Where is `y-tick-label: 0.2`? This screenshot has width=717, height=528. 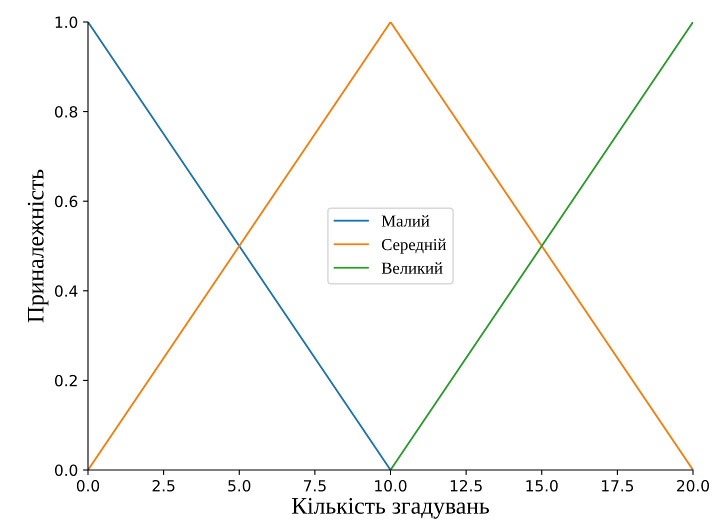
y-tick-label: 0.2 is located at coordinates (65, 380).